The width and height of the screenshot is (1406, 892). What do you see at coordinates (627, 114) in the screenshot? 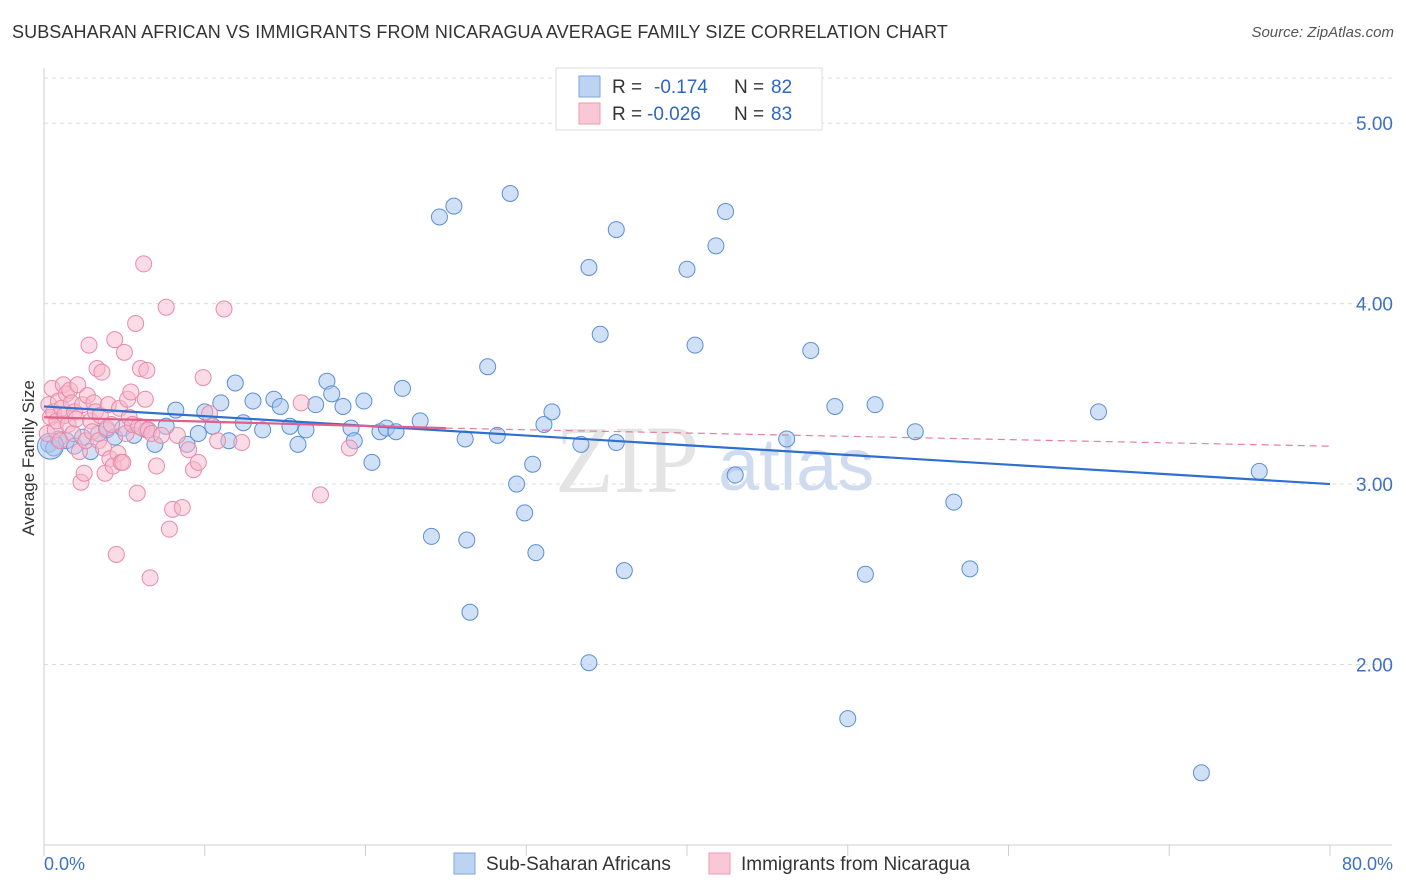
I see `legend-r-label-pink: R =` at bounding box center [627, 114].